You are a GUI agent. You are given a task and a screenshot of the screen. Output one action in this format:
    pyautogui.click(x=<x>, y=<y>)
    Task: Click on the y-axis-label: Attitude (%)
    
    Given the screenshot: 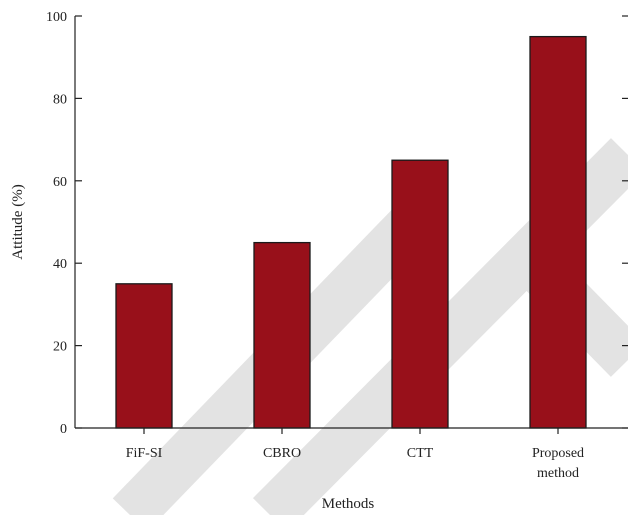 What is the action you would take?
    pyautogui.click(x=18, y=221)
    